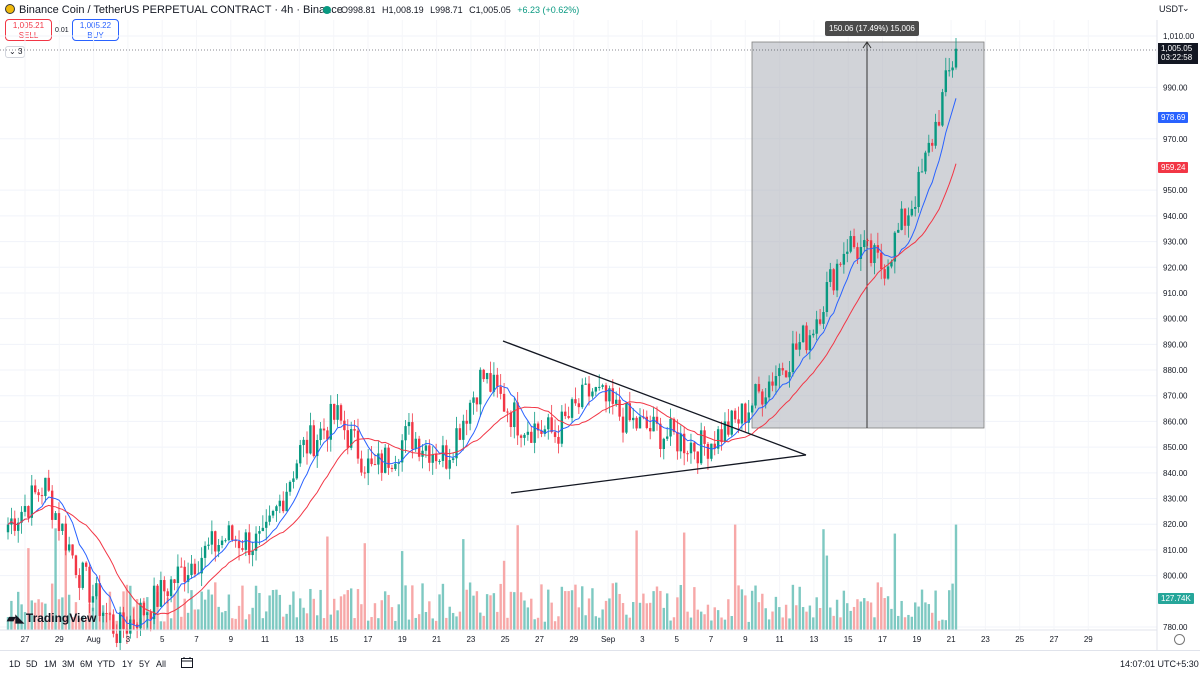 The width and height of the screenshot is (1200, 675). What do you see at coordinates (161, 664) in the screenshot?
I see `period-all-button: All` at bounding box center [161, 664].